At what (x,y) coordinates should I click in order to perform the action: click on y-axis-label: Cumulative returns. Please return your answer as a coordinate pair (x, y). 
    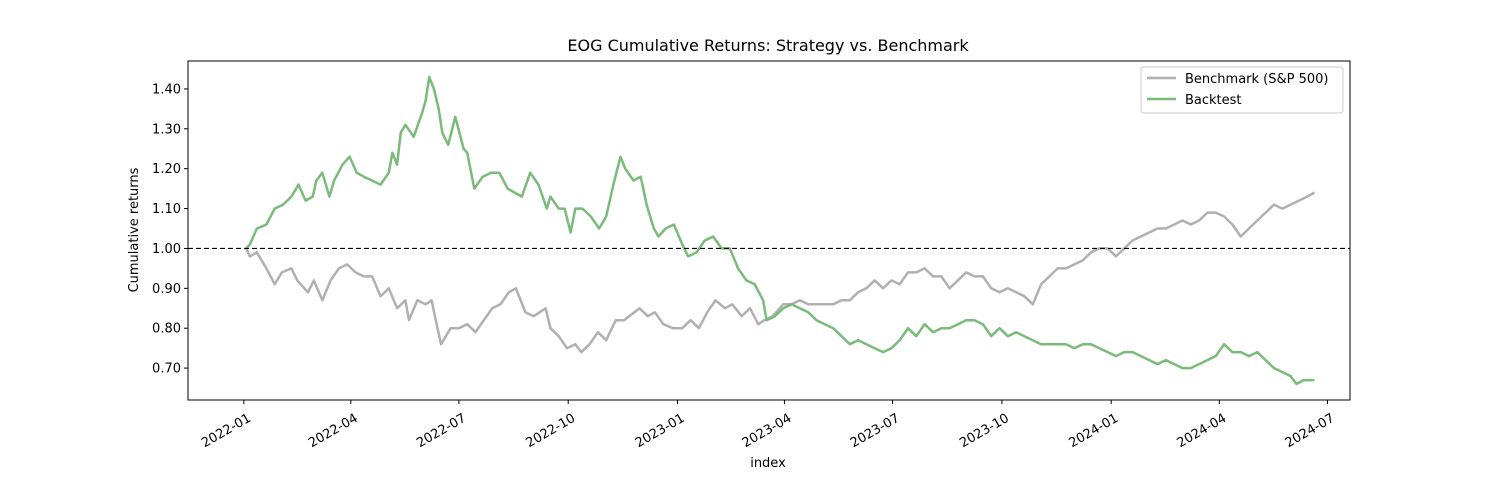
    Looking at the image, I should click on (134, 229).